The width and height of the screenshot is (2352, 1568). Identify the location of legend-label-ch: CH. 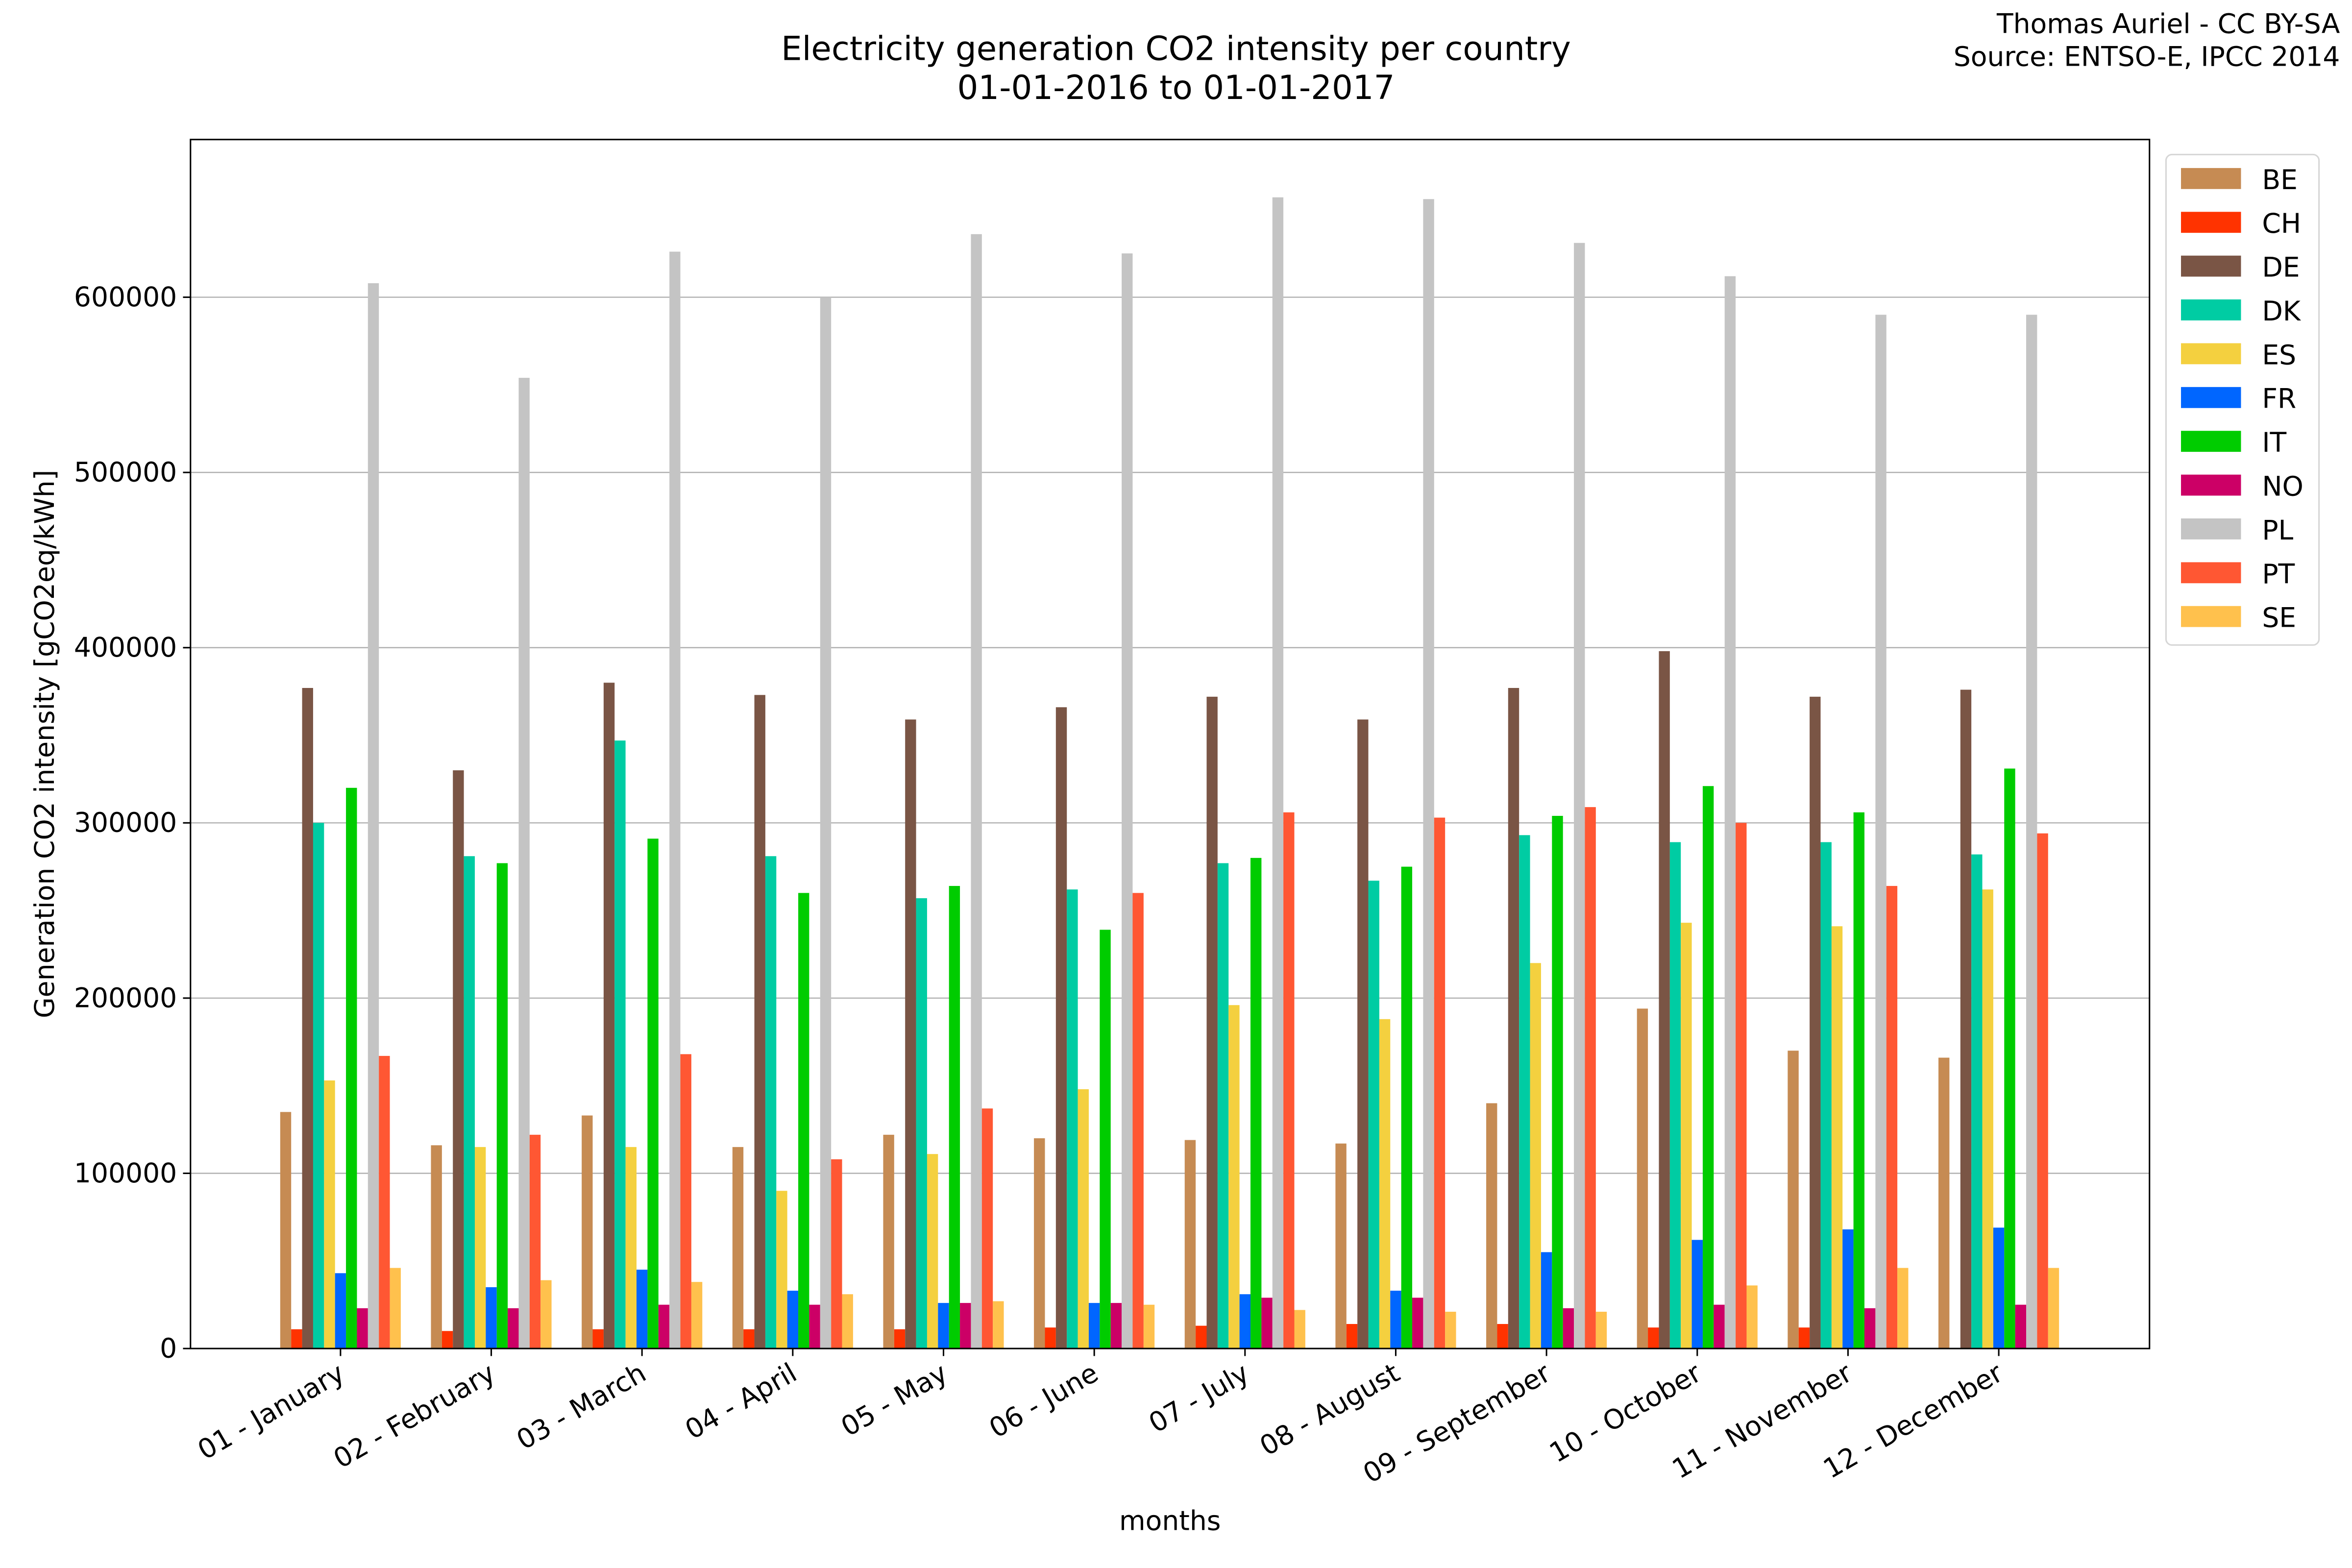
(2281, 223).